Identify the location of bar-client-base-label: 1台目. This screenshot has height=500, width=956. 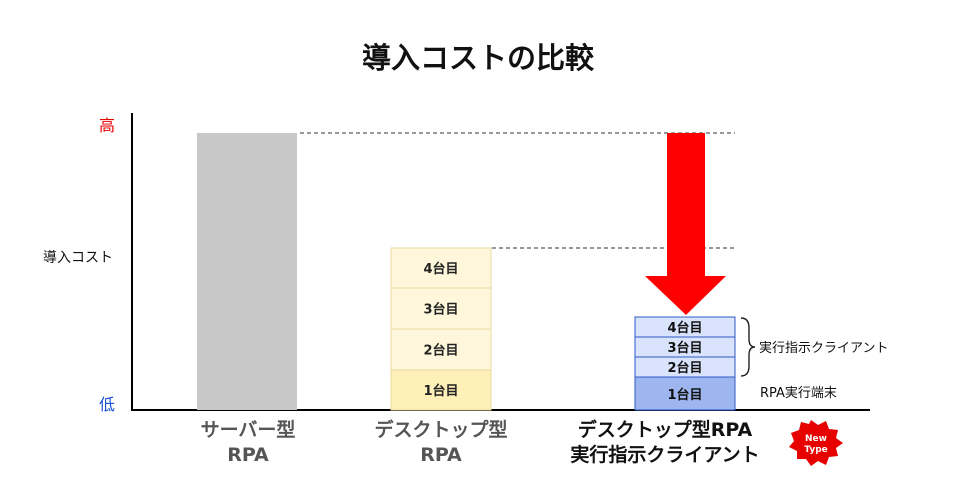
(684, 395).